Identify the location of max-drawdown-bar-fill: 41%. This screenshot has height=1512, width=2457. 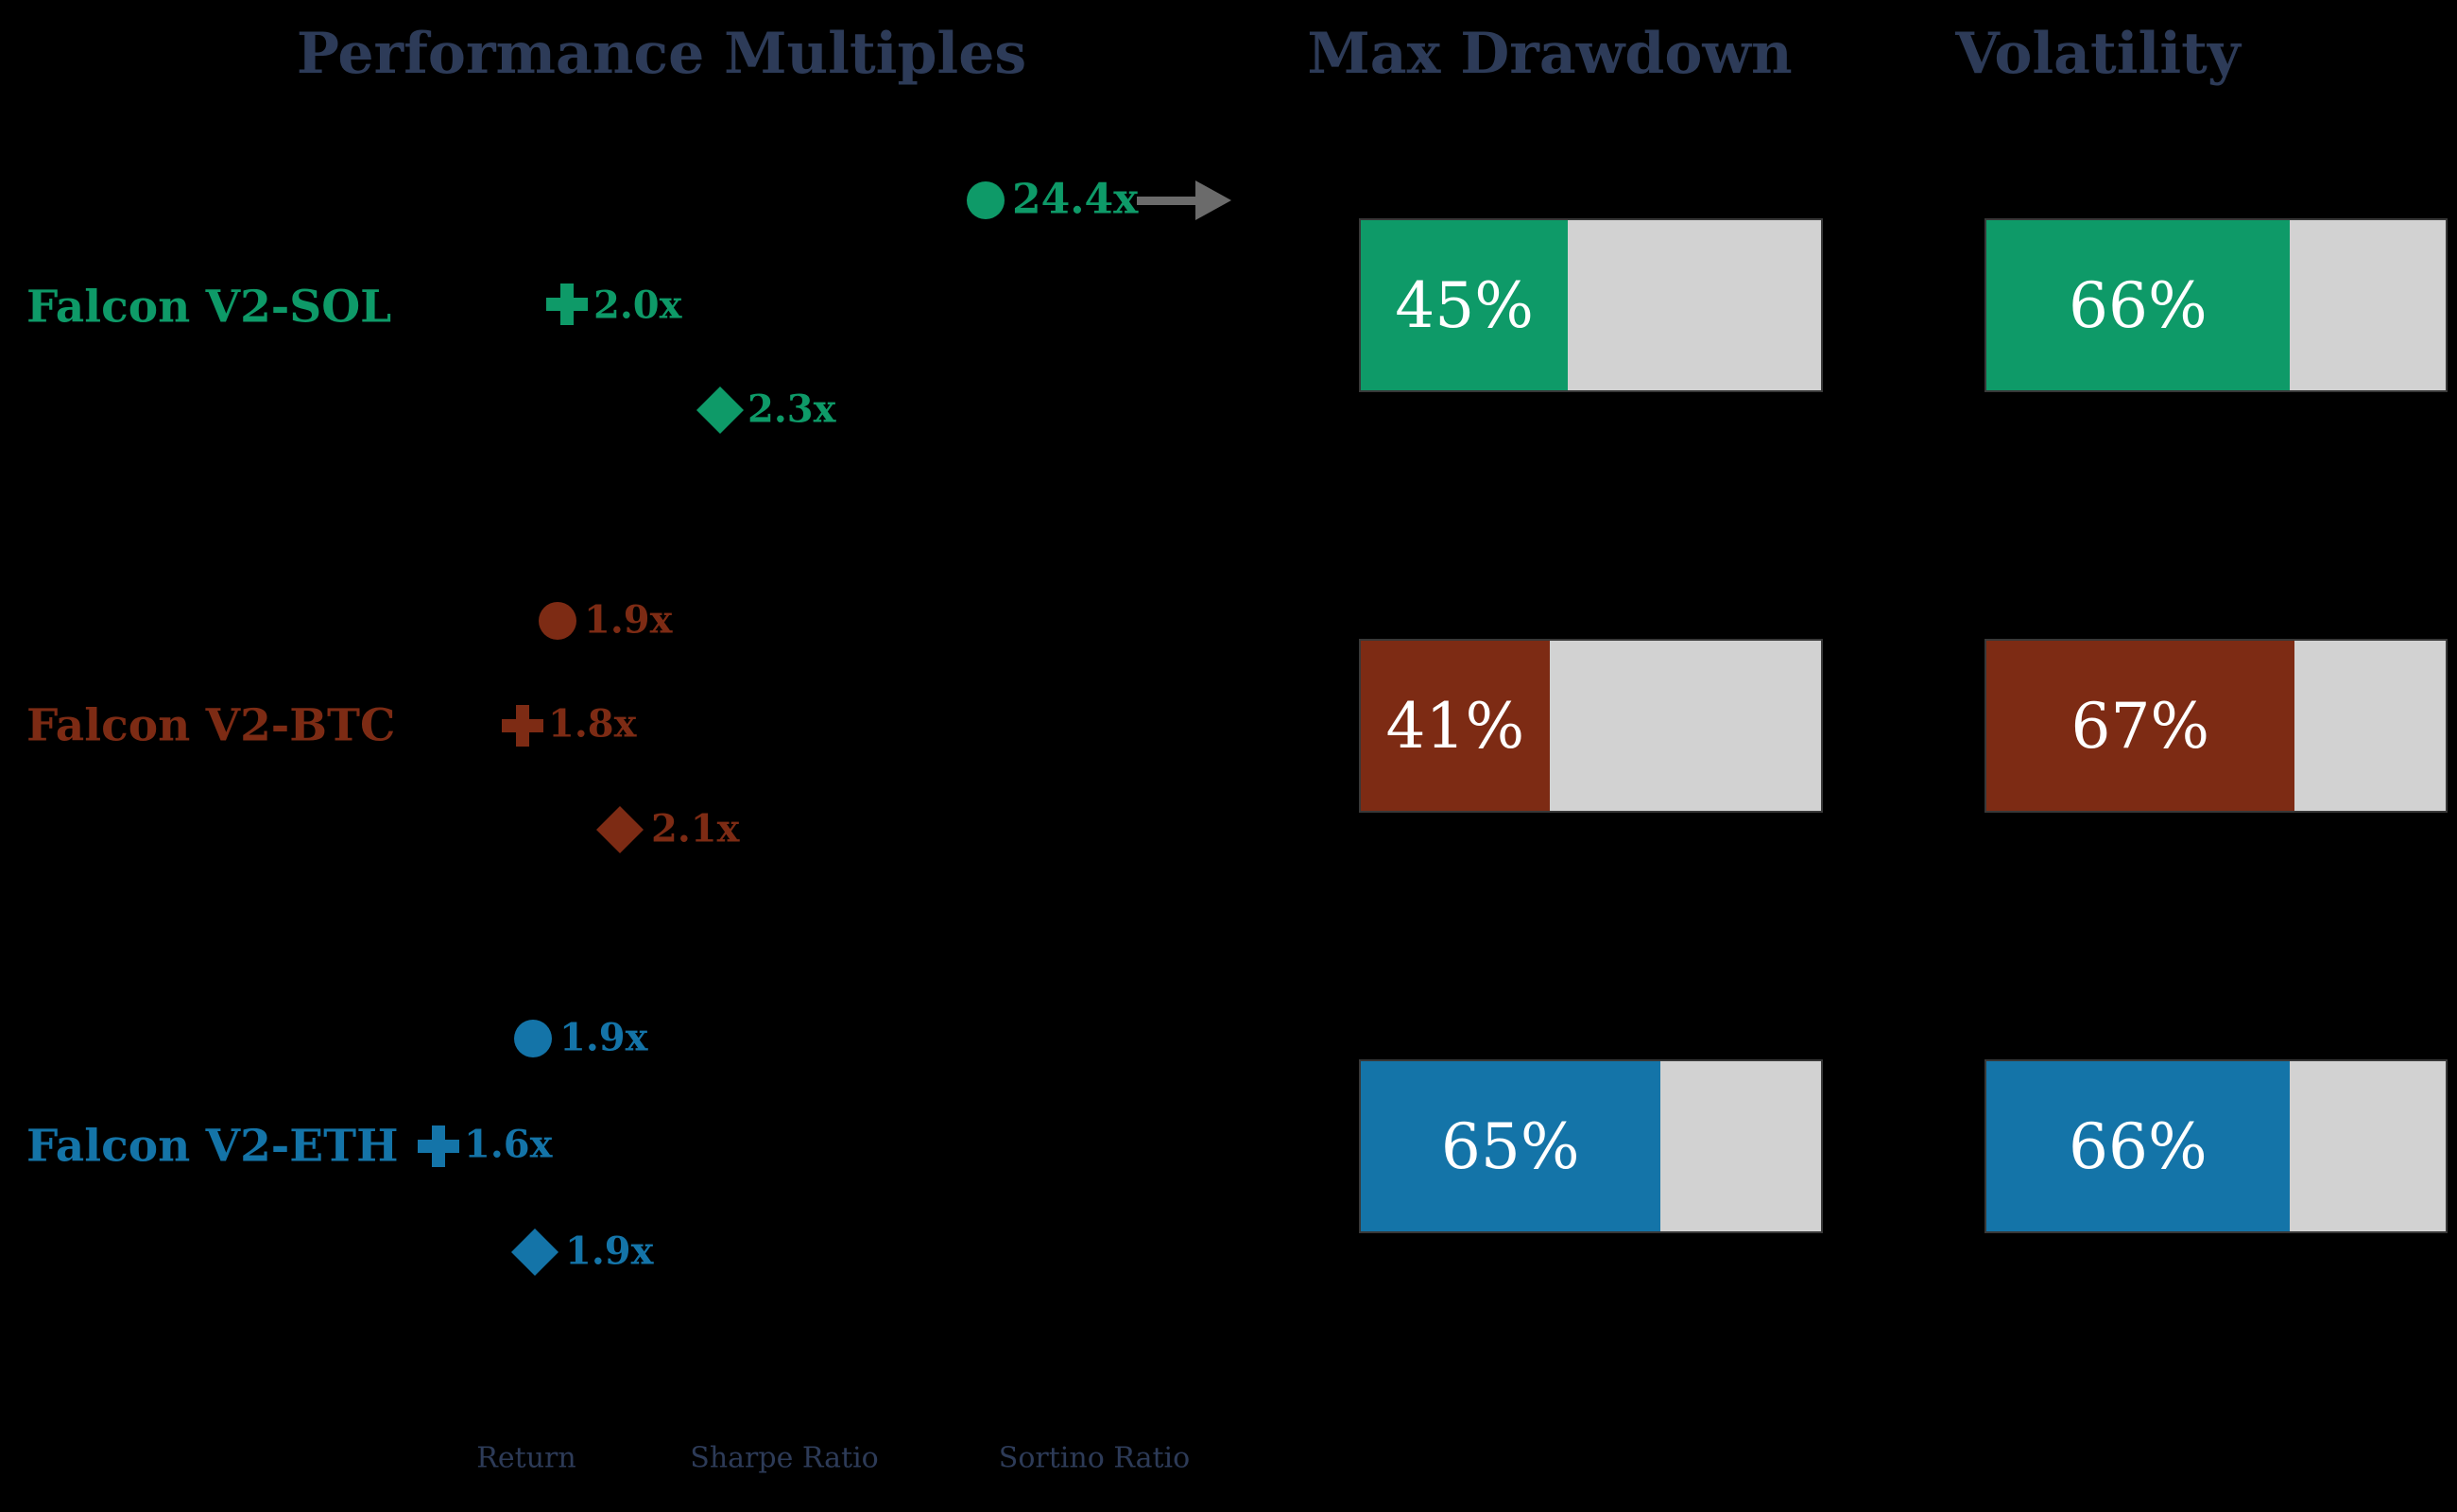
(1455, 726).